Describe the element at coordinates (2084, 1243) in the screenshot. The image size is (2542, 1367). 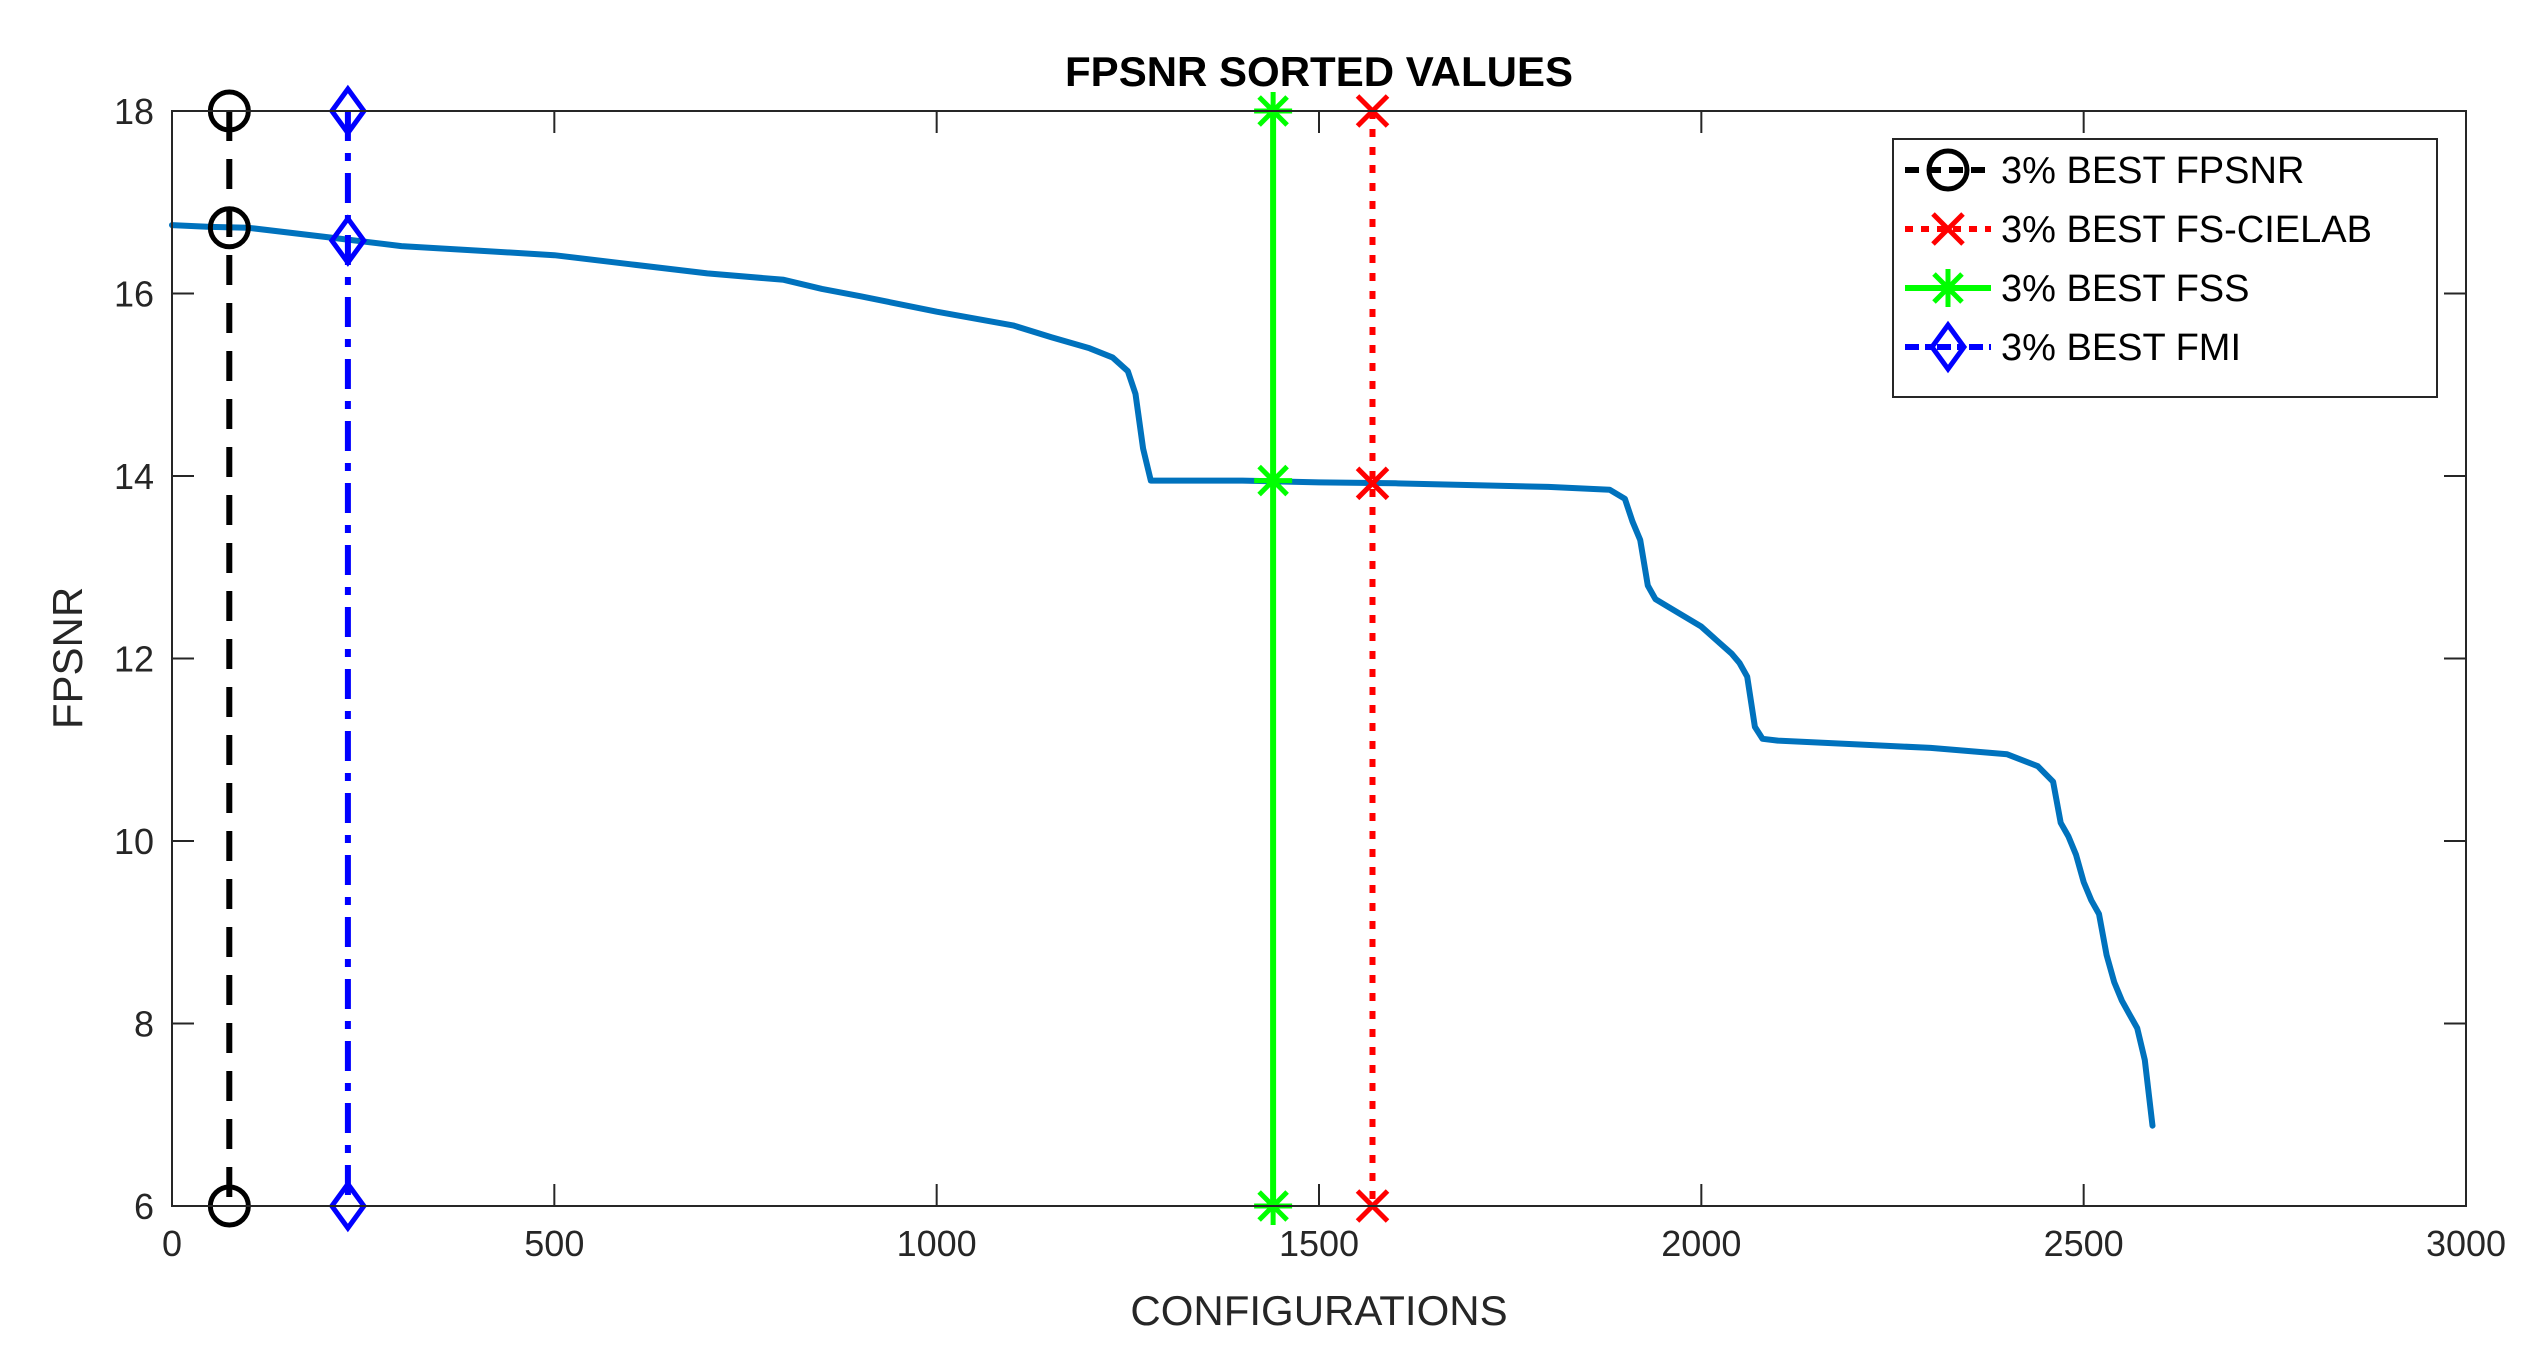
I see `x-tick-label: 2500` at that location.